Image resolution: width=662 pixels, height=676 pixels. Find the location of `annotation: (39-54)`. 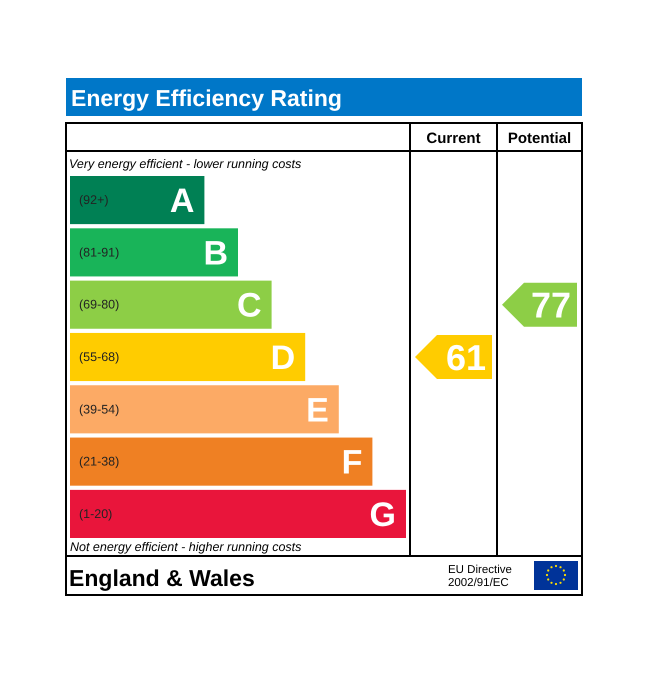

annotation: (39-54) is located at coordinates (99, 409).